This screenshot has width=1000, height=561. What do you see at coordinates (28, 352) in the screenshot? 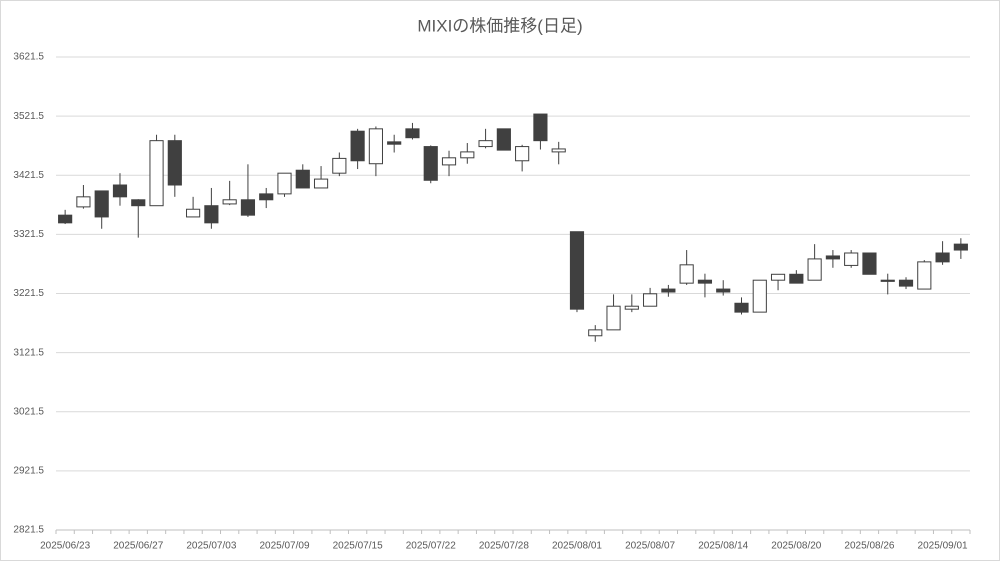
I see `y-tick-label: 3121.5` at bounding box center [28, 352].